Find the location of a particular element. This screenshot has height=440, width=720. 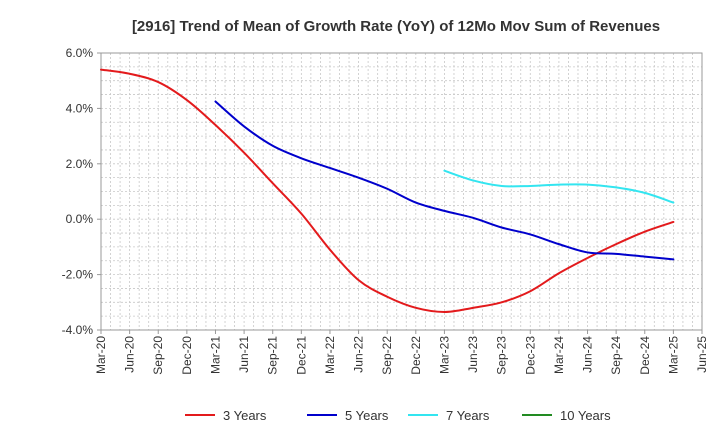

x-tick-label: Mar-22 is located at coordinates (330, 355).